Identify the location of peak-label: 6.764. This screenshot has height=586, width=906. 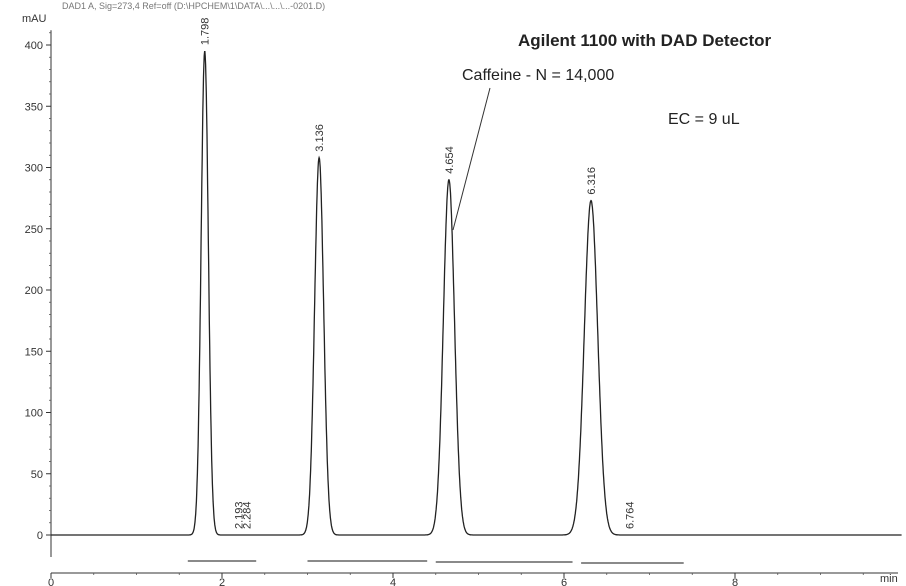
(630, 515).